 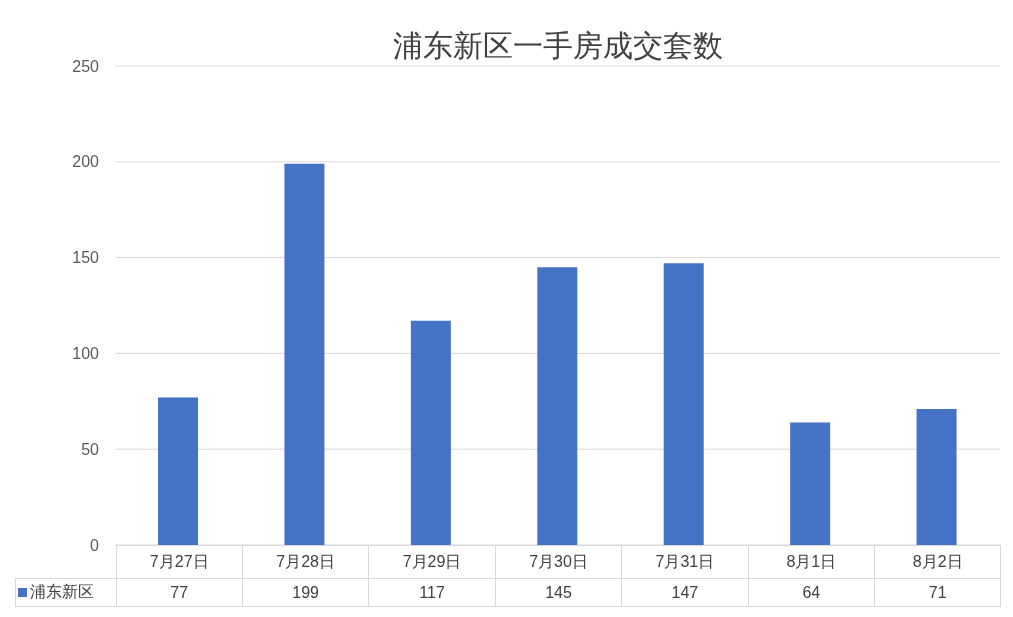 I want to click on x-tick-label: 8月1日, so click(x=811, y=562).